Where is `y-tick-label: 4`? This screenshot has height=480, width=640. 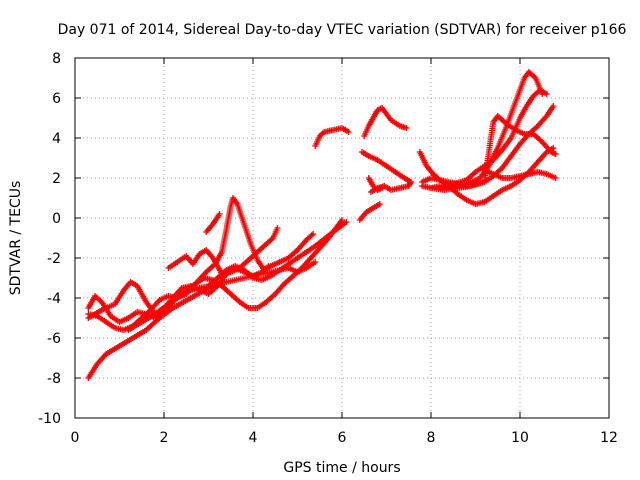
y-tick-label: 4 is located at coordinates (56, 139).